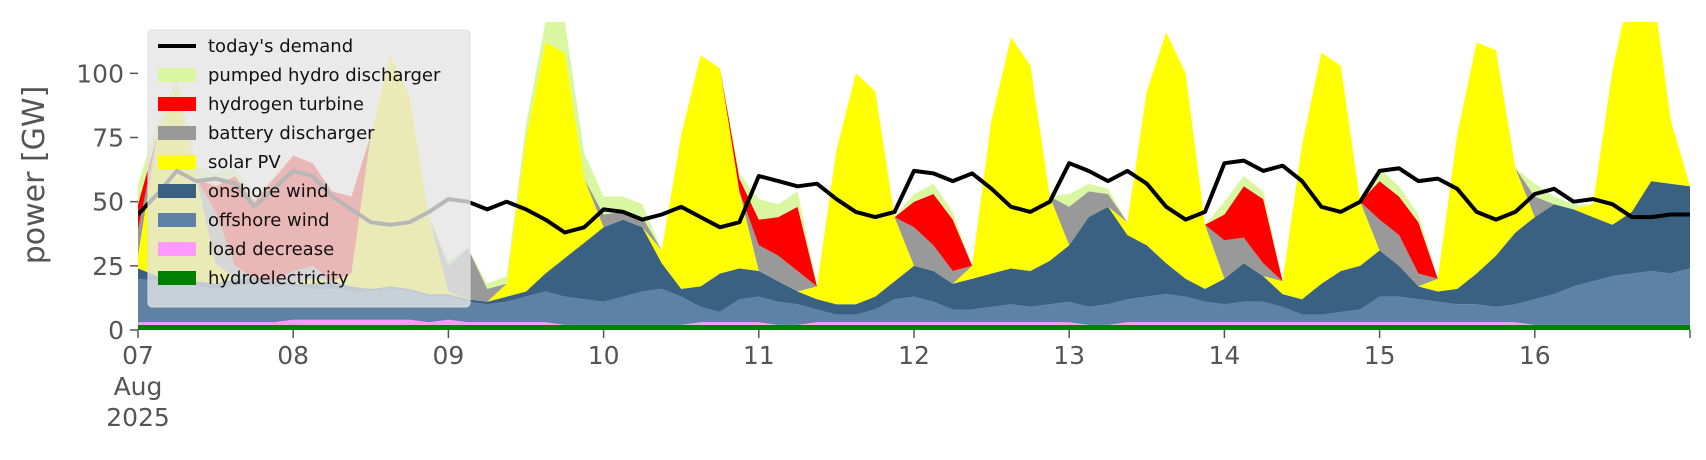 The height and width of the screenshot is (460, 1706). Describe the element at coordinates (177, 133) in the screenshot. I see `legend-swatch-battery-discharger` at that location.